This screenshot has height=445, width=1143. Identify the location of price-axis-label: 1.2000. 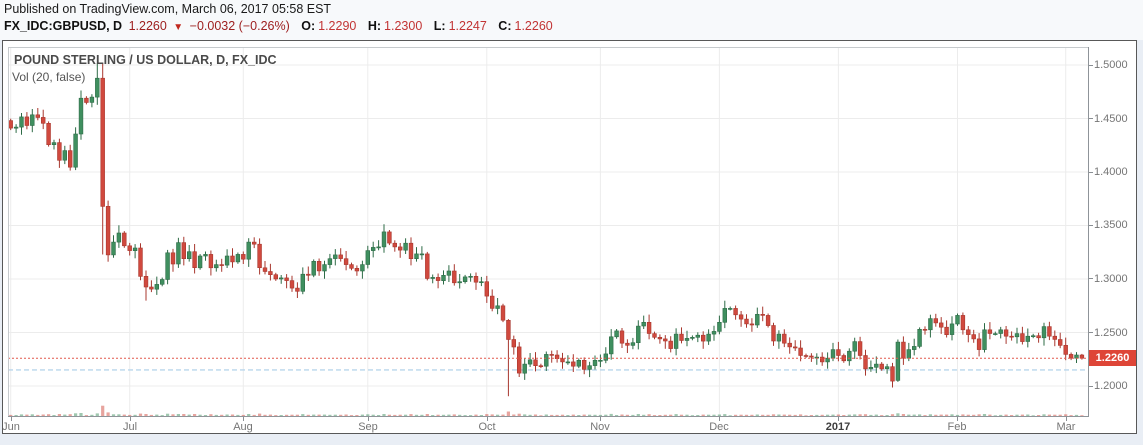
(1111, 386).